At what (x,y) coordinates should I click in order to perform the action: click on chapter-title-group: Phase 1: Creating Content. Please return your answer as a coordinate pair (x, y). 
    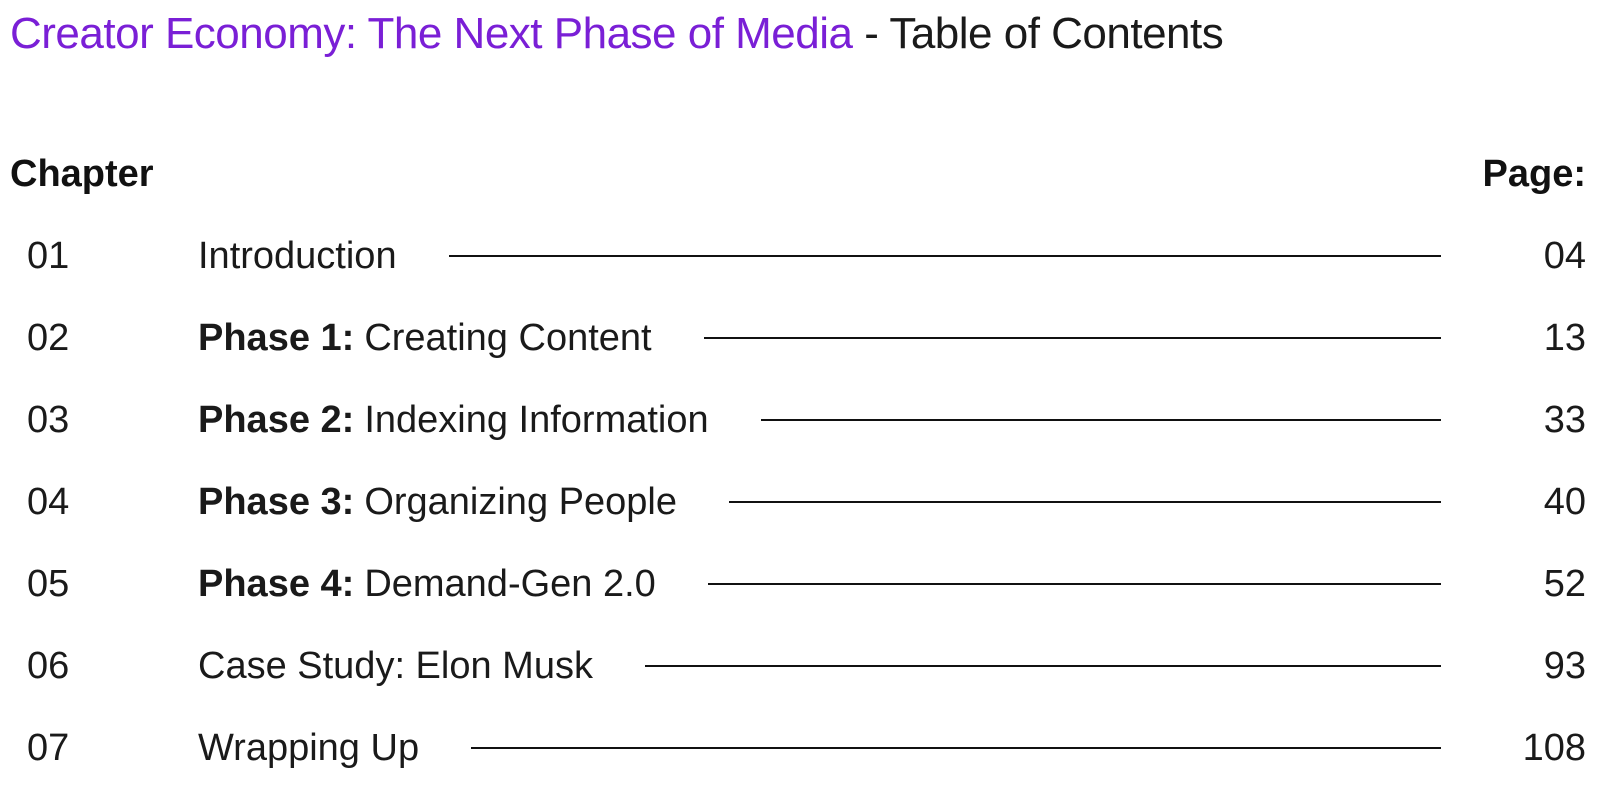
    Looking at the image, I should click on (819, 338).